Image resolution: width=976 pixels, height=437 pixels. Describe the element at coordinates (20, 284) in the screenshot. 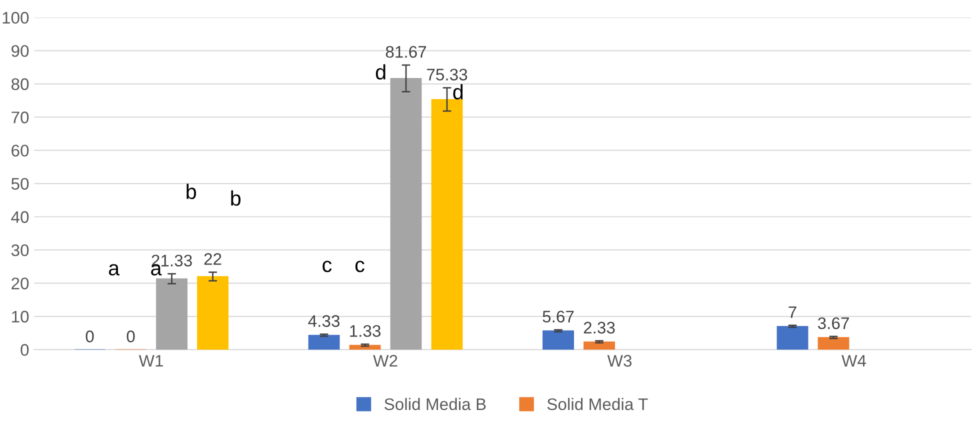

I see `y-tick-label: 20` at that location.